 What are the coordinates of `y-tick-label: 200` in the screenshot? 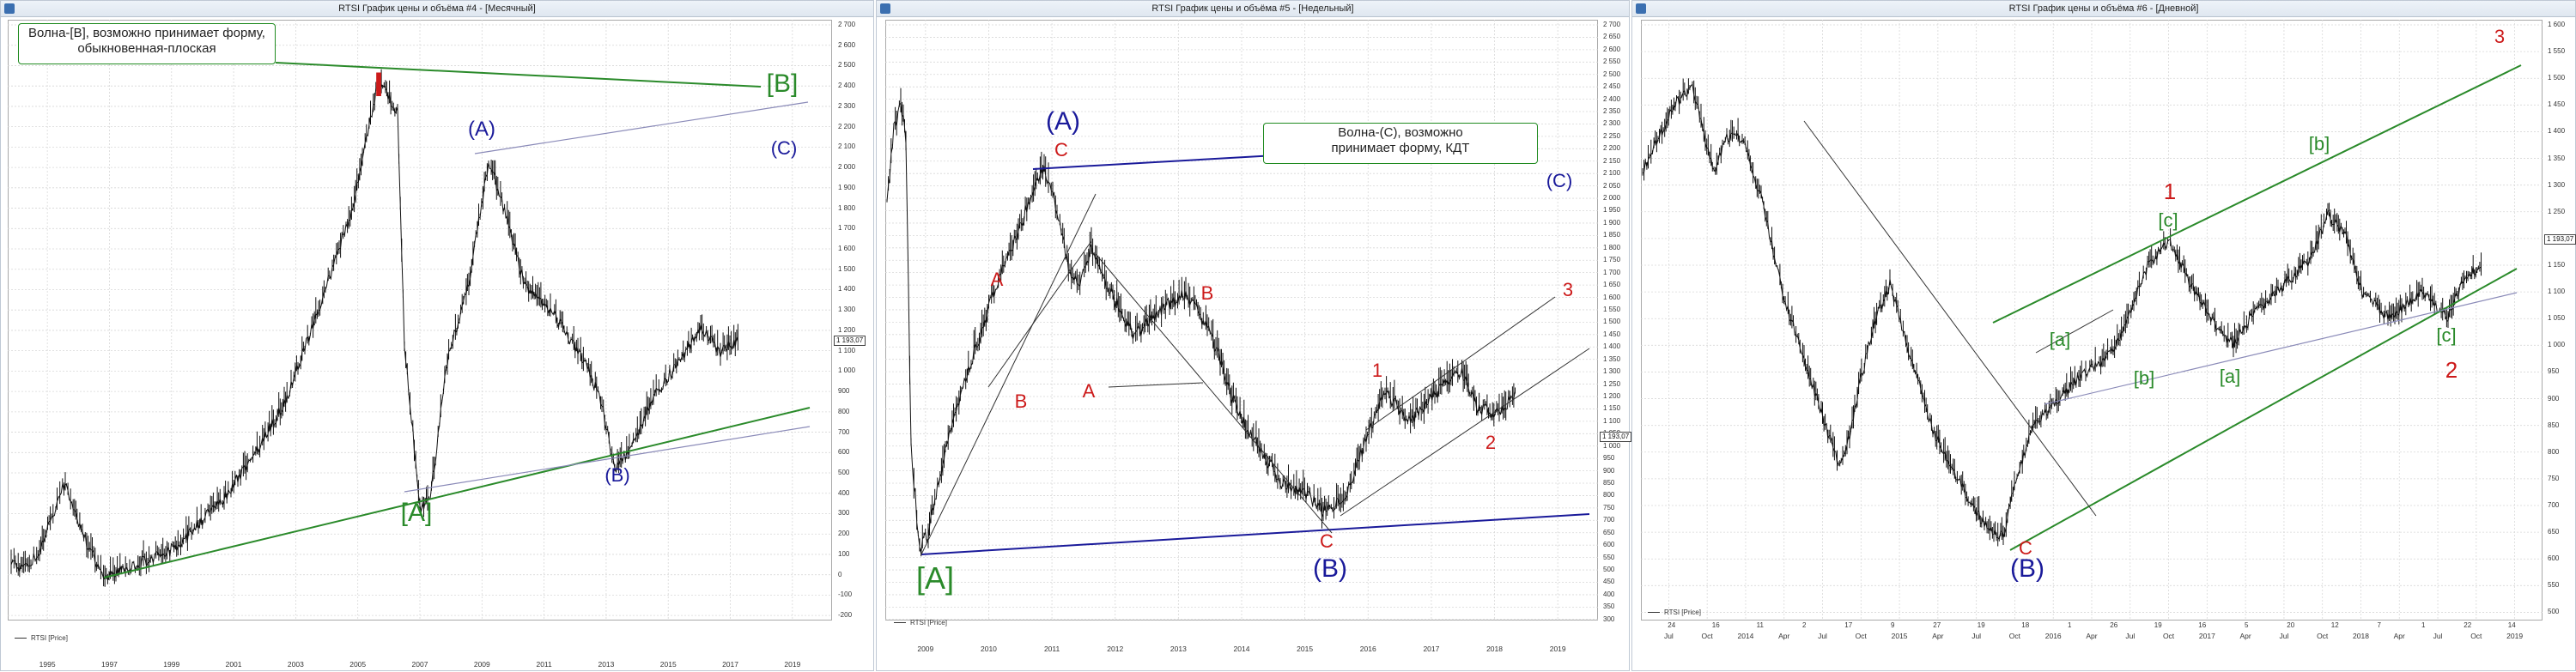 It's located at (844, 534).